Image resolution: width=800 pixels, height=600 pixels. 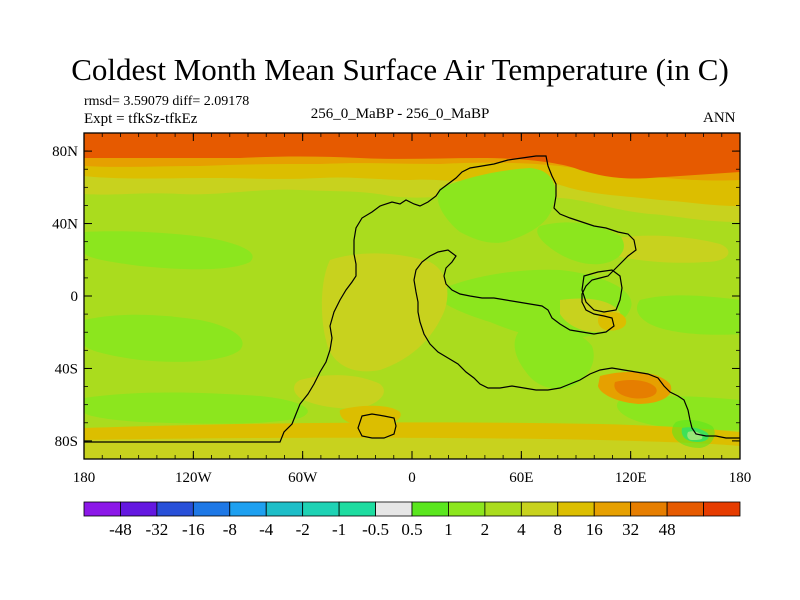 I want to click on lat-tick-label: 80S, so click(x=66, y=442).